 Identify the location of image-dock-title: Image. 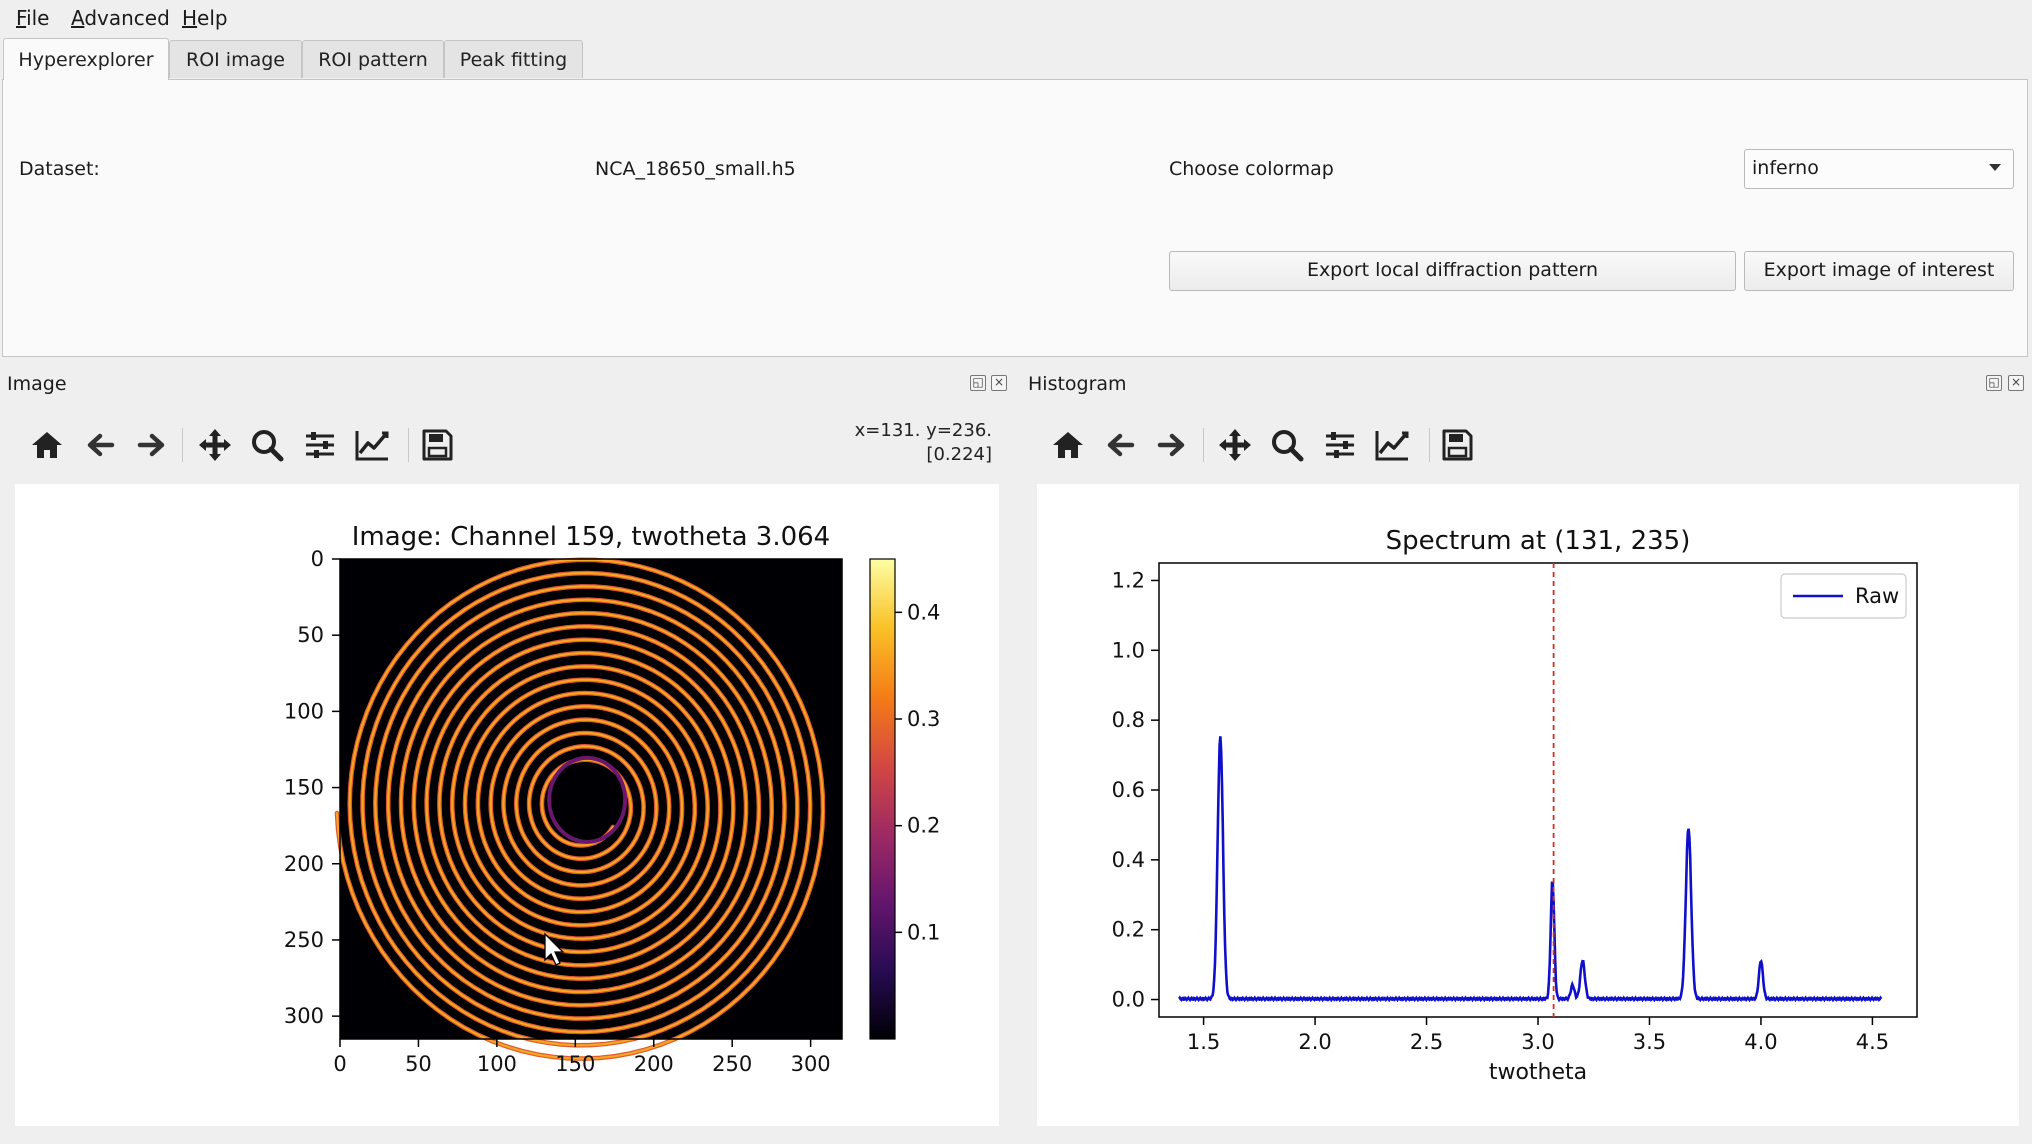
(37, 384).